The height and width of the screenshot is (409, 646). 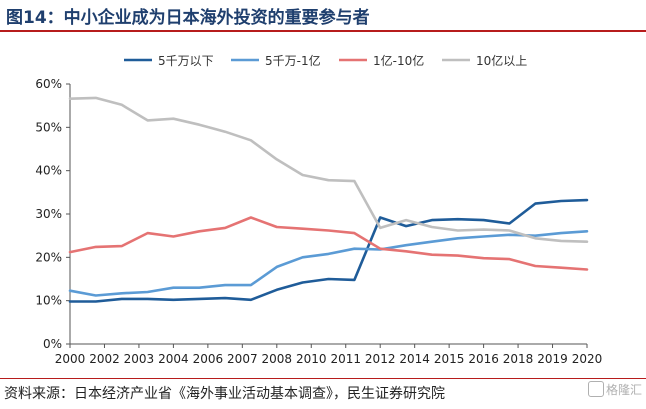 I want to click on x-tick-label: 2004, so click(x=173, y=359).